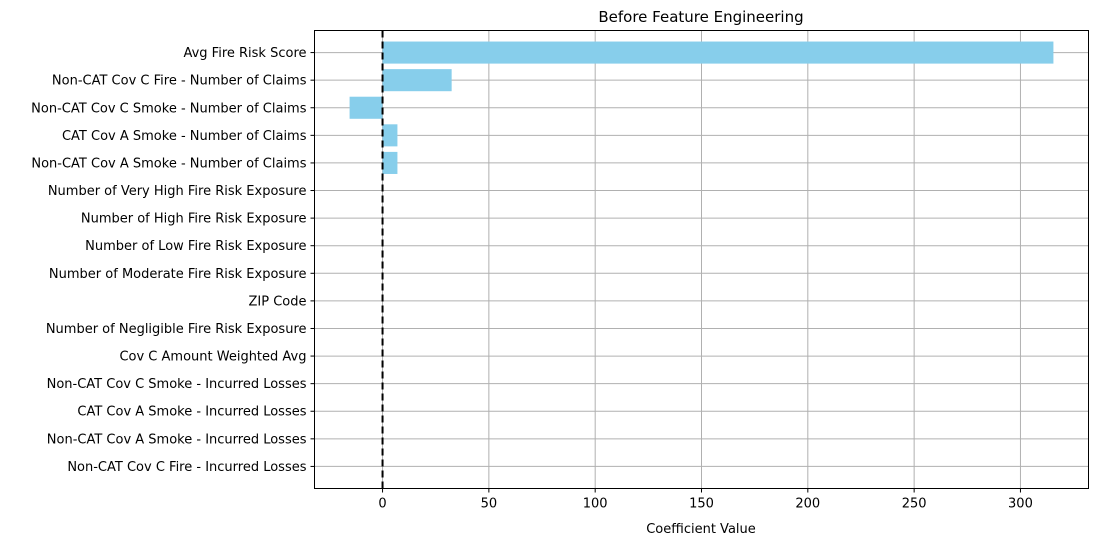  I want to click on x-axis-label: Coefficient Value, so click(701, 529).